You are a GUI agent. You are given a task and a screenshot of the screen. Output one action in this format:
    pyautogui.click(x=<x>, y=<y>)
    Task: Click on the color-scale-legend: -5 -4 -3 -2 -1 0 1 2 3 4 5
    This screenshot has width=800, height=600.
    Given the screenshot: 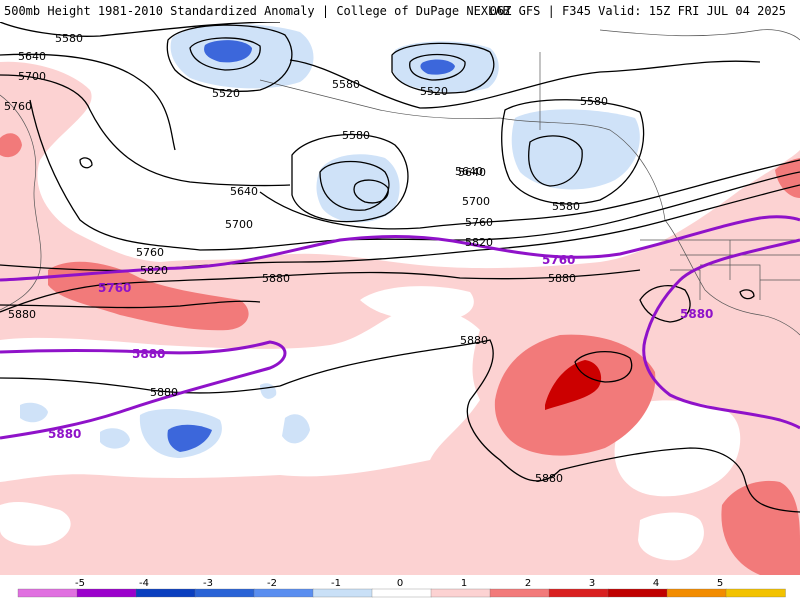 What is the action you would take?
    pyautogui.click(x=400, y=587)
    